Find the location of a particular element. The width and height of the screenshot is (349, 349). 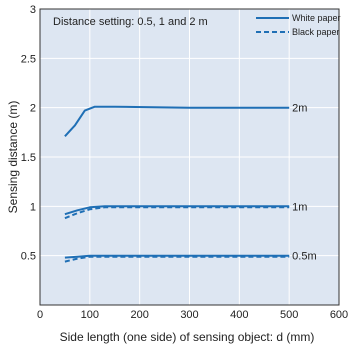

legend: White paper Black paper is located at coordinates (298, 25).